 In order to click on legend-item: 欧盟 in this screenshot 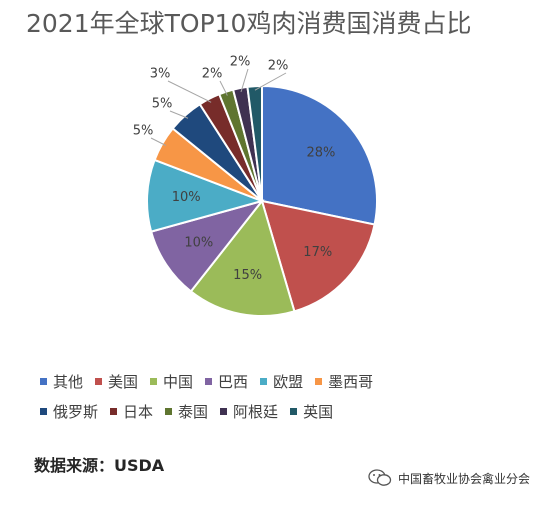, I will do `click(281, 381)`.